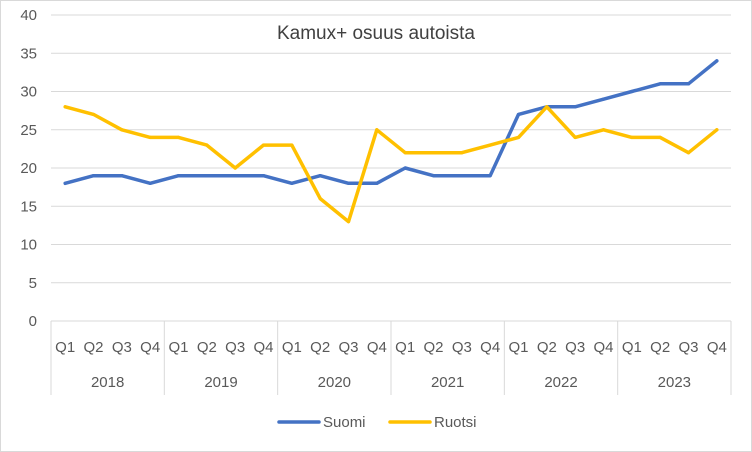 The width and height of the screenshot is (752, 452). What do you see at coordinates (28, 206) in the screenshot?
I see `y-tick-label: 15` at bounding box center [28, 206].